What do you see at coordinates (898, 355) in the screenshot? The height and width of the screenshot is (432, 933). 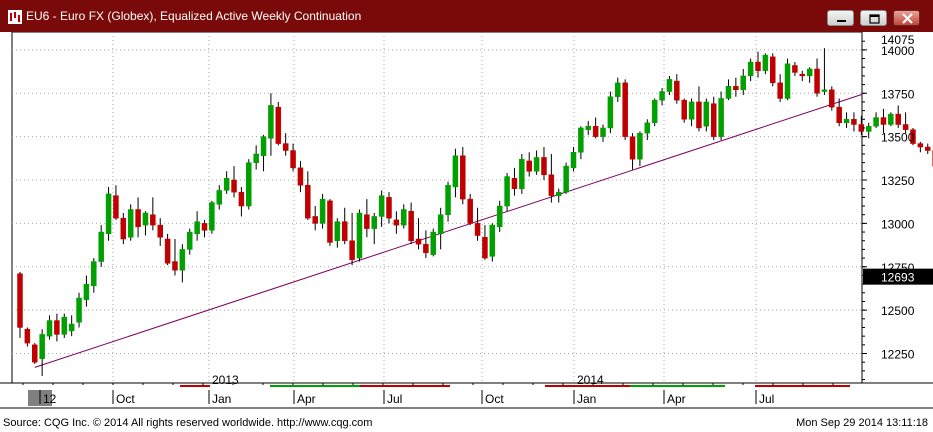 I see `y-tick-label: 12250` at bounding box center [898, 355].